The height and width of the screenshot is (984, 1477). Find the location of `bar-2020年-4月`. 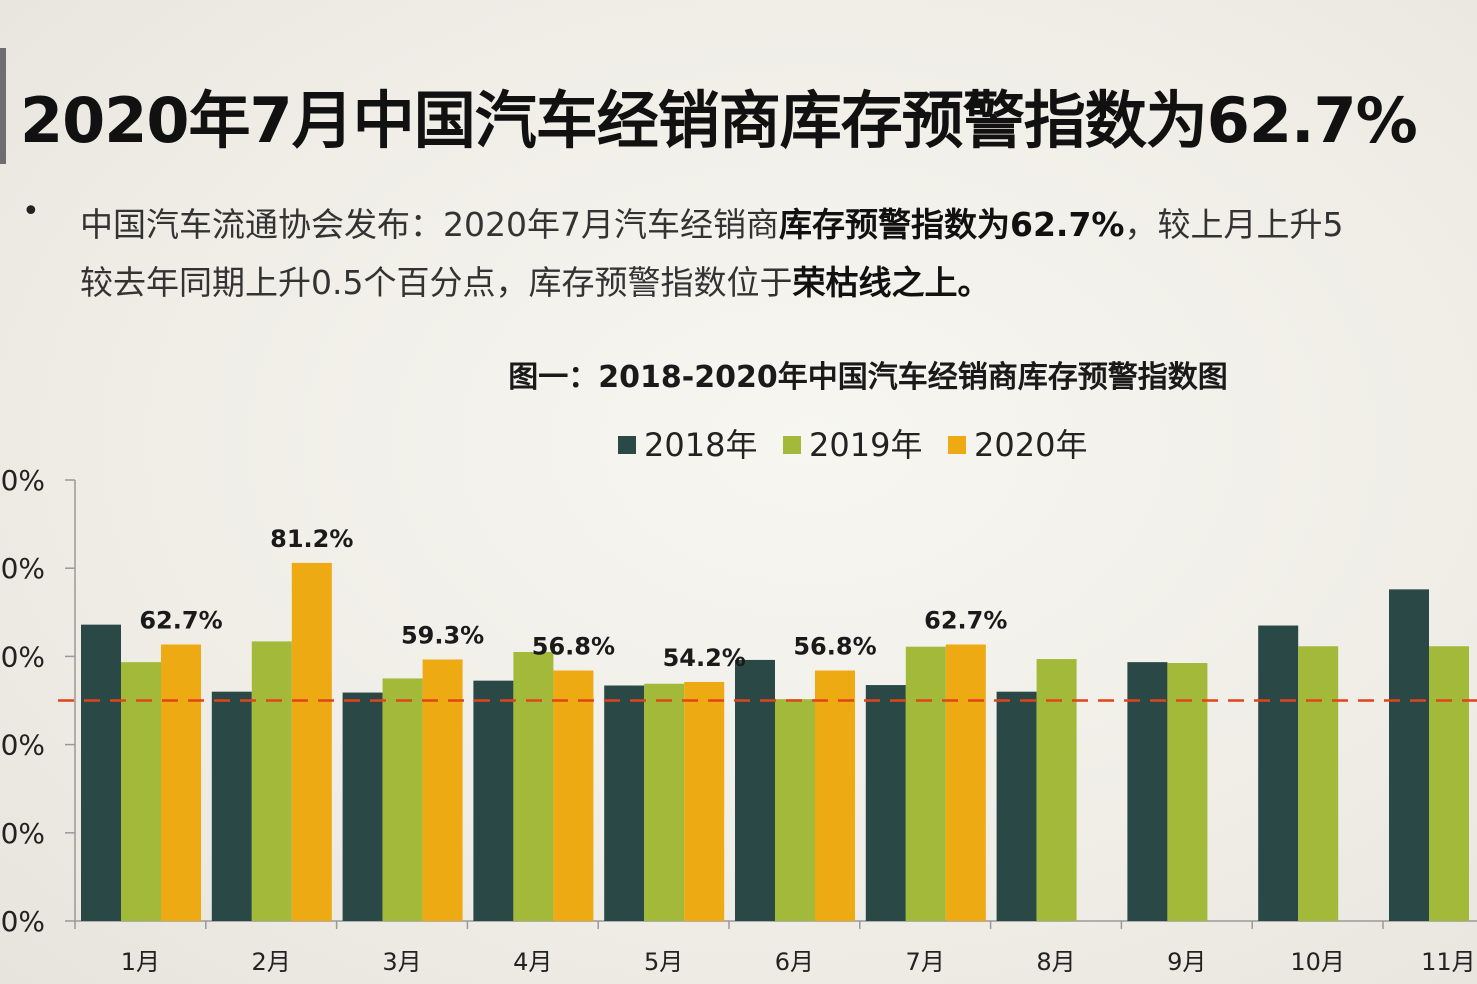

bar-2020年-4月 is located at coordinates (573, 795).